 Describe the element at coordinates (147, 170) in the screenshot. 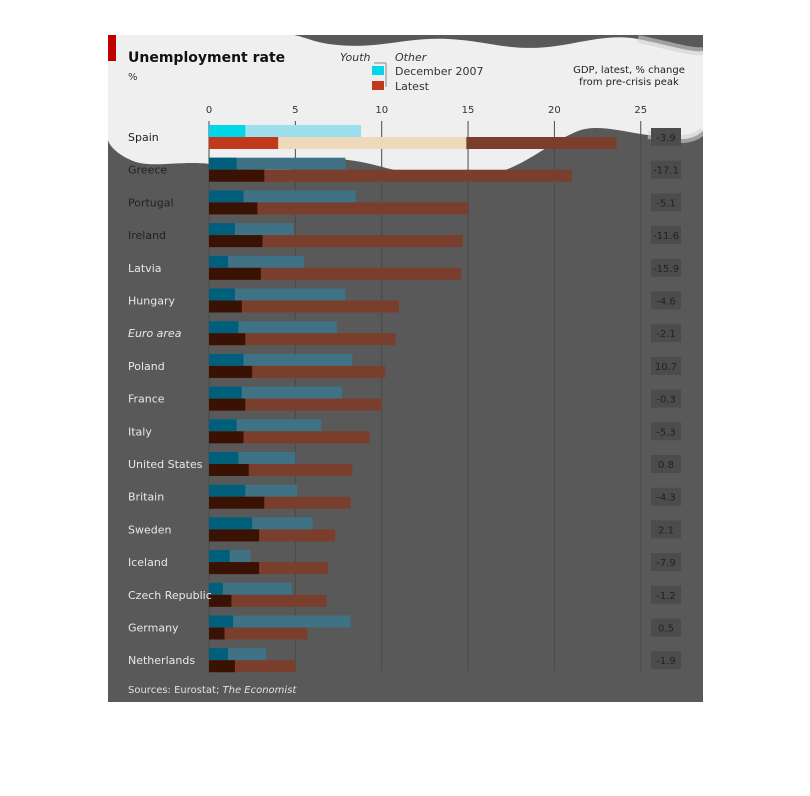

I see `category-label: Greece` at that location.